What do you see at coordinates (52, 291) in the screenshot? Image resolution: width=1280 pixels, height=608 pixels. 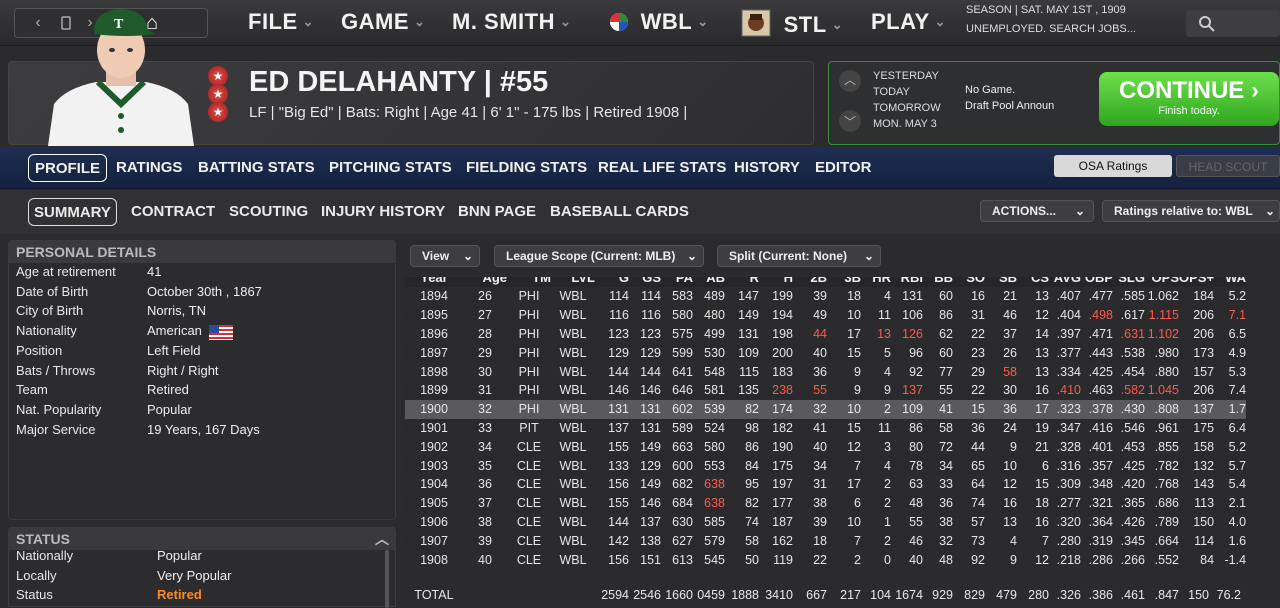 I see `detail-label: Date of Birth` at bounding box center [52, 291].